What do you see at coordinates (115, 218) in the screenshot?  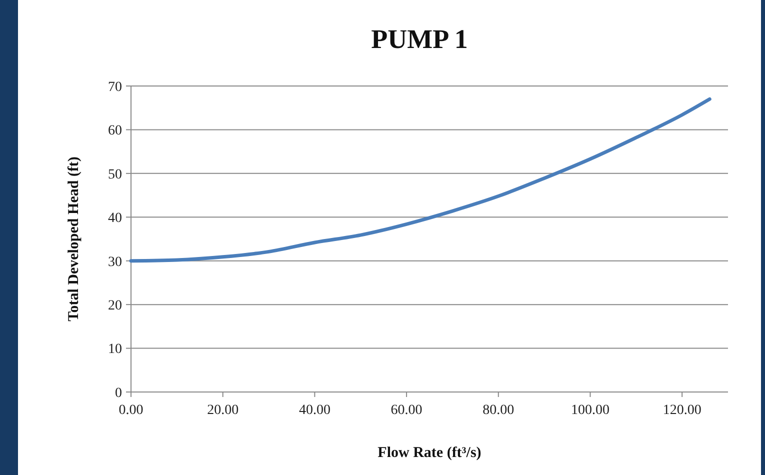 I see `y-tick-label: 40` at bounding box center [115, 218].